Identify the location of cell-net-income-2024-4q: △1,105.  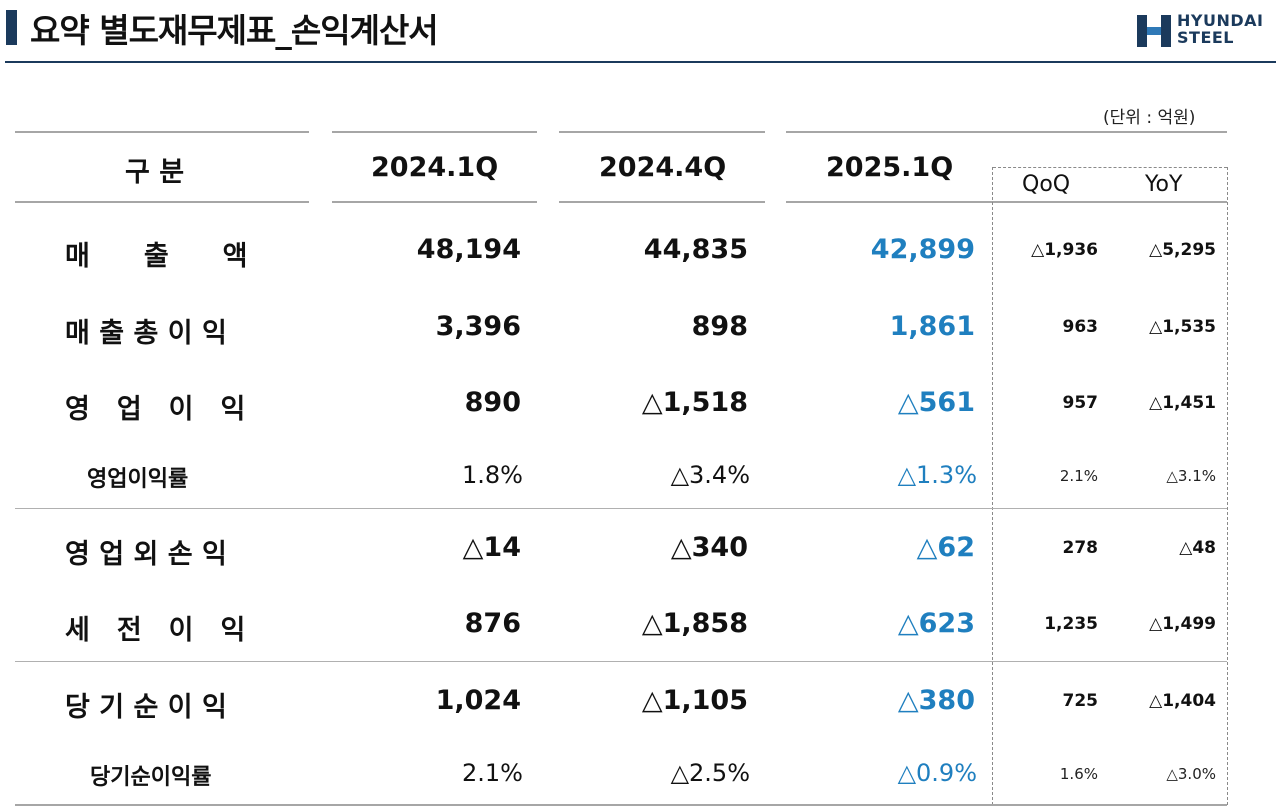
(694, 700).